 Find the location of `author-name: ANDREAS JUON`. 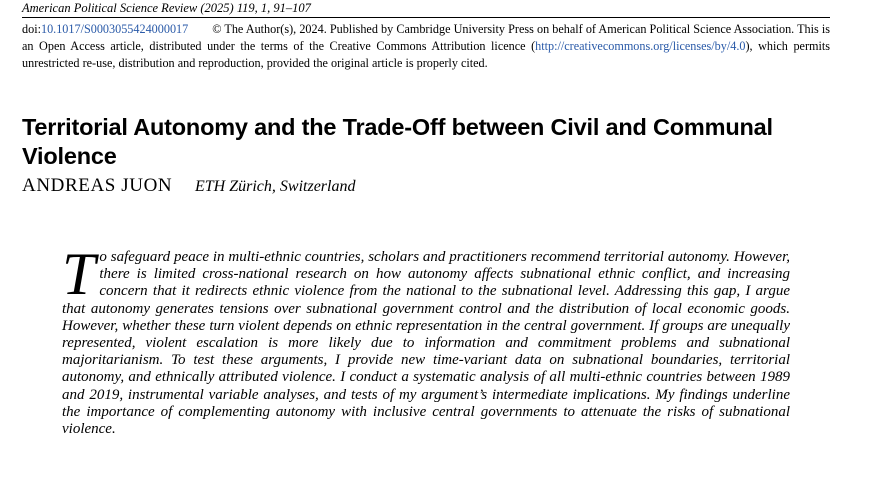

author-name: ANDREAS JUON is located at coordinates (97, 185).